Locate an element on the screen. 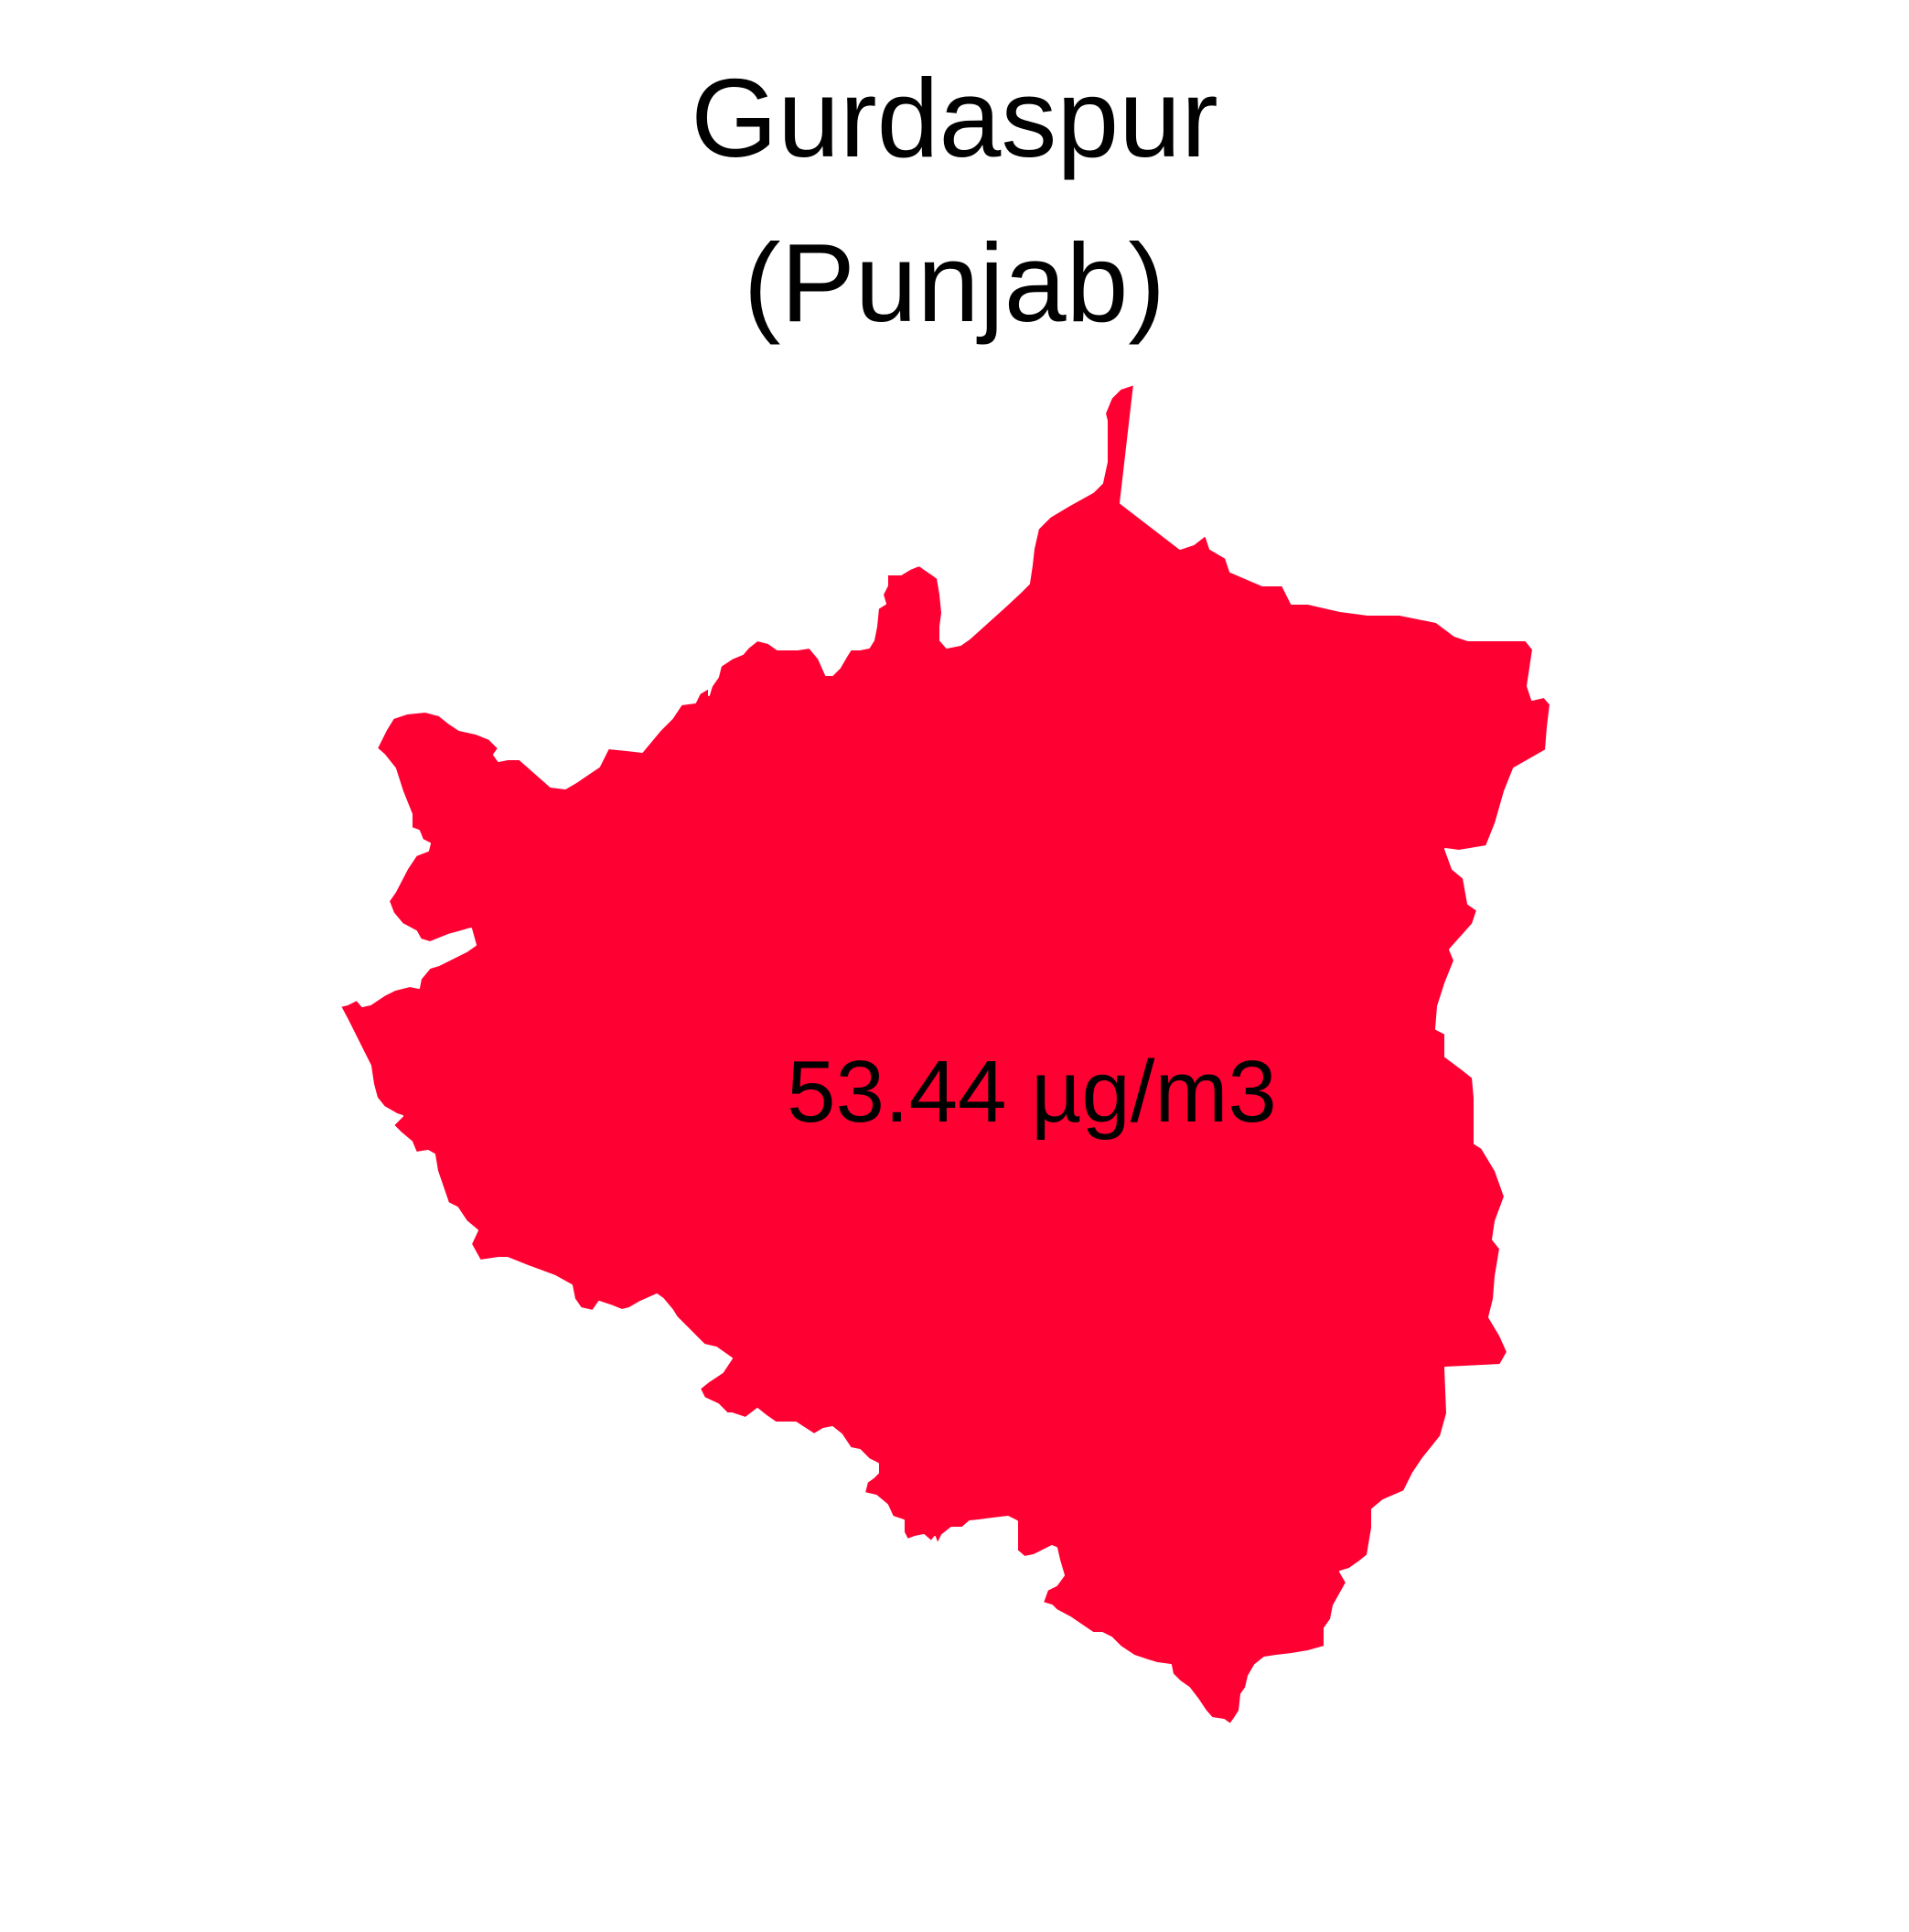 Image resolution: width=1909 pixels, height=1932 pixels. pollution-value-label: 53.44 µg/m3 is located at coordinates (1032, 1092).